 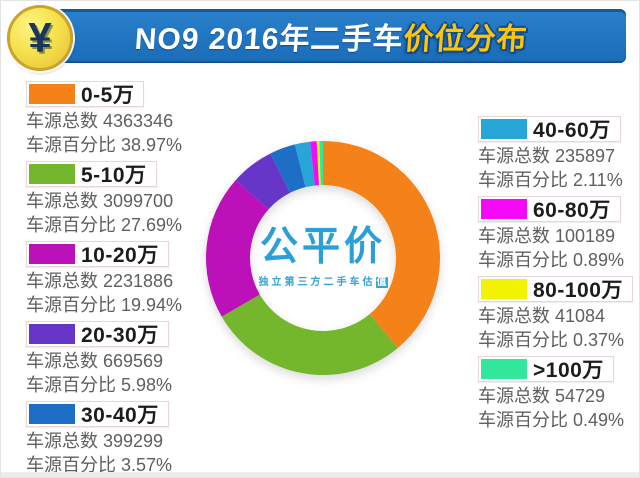 I want to click on legend-item-80-100万: 80-100万车源总数 41084 车源百分比 0.37%, so click(x=558, y=314).